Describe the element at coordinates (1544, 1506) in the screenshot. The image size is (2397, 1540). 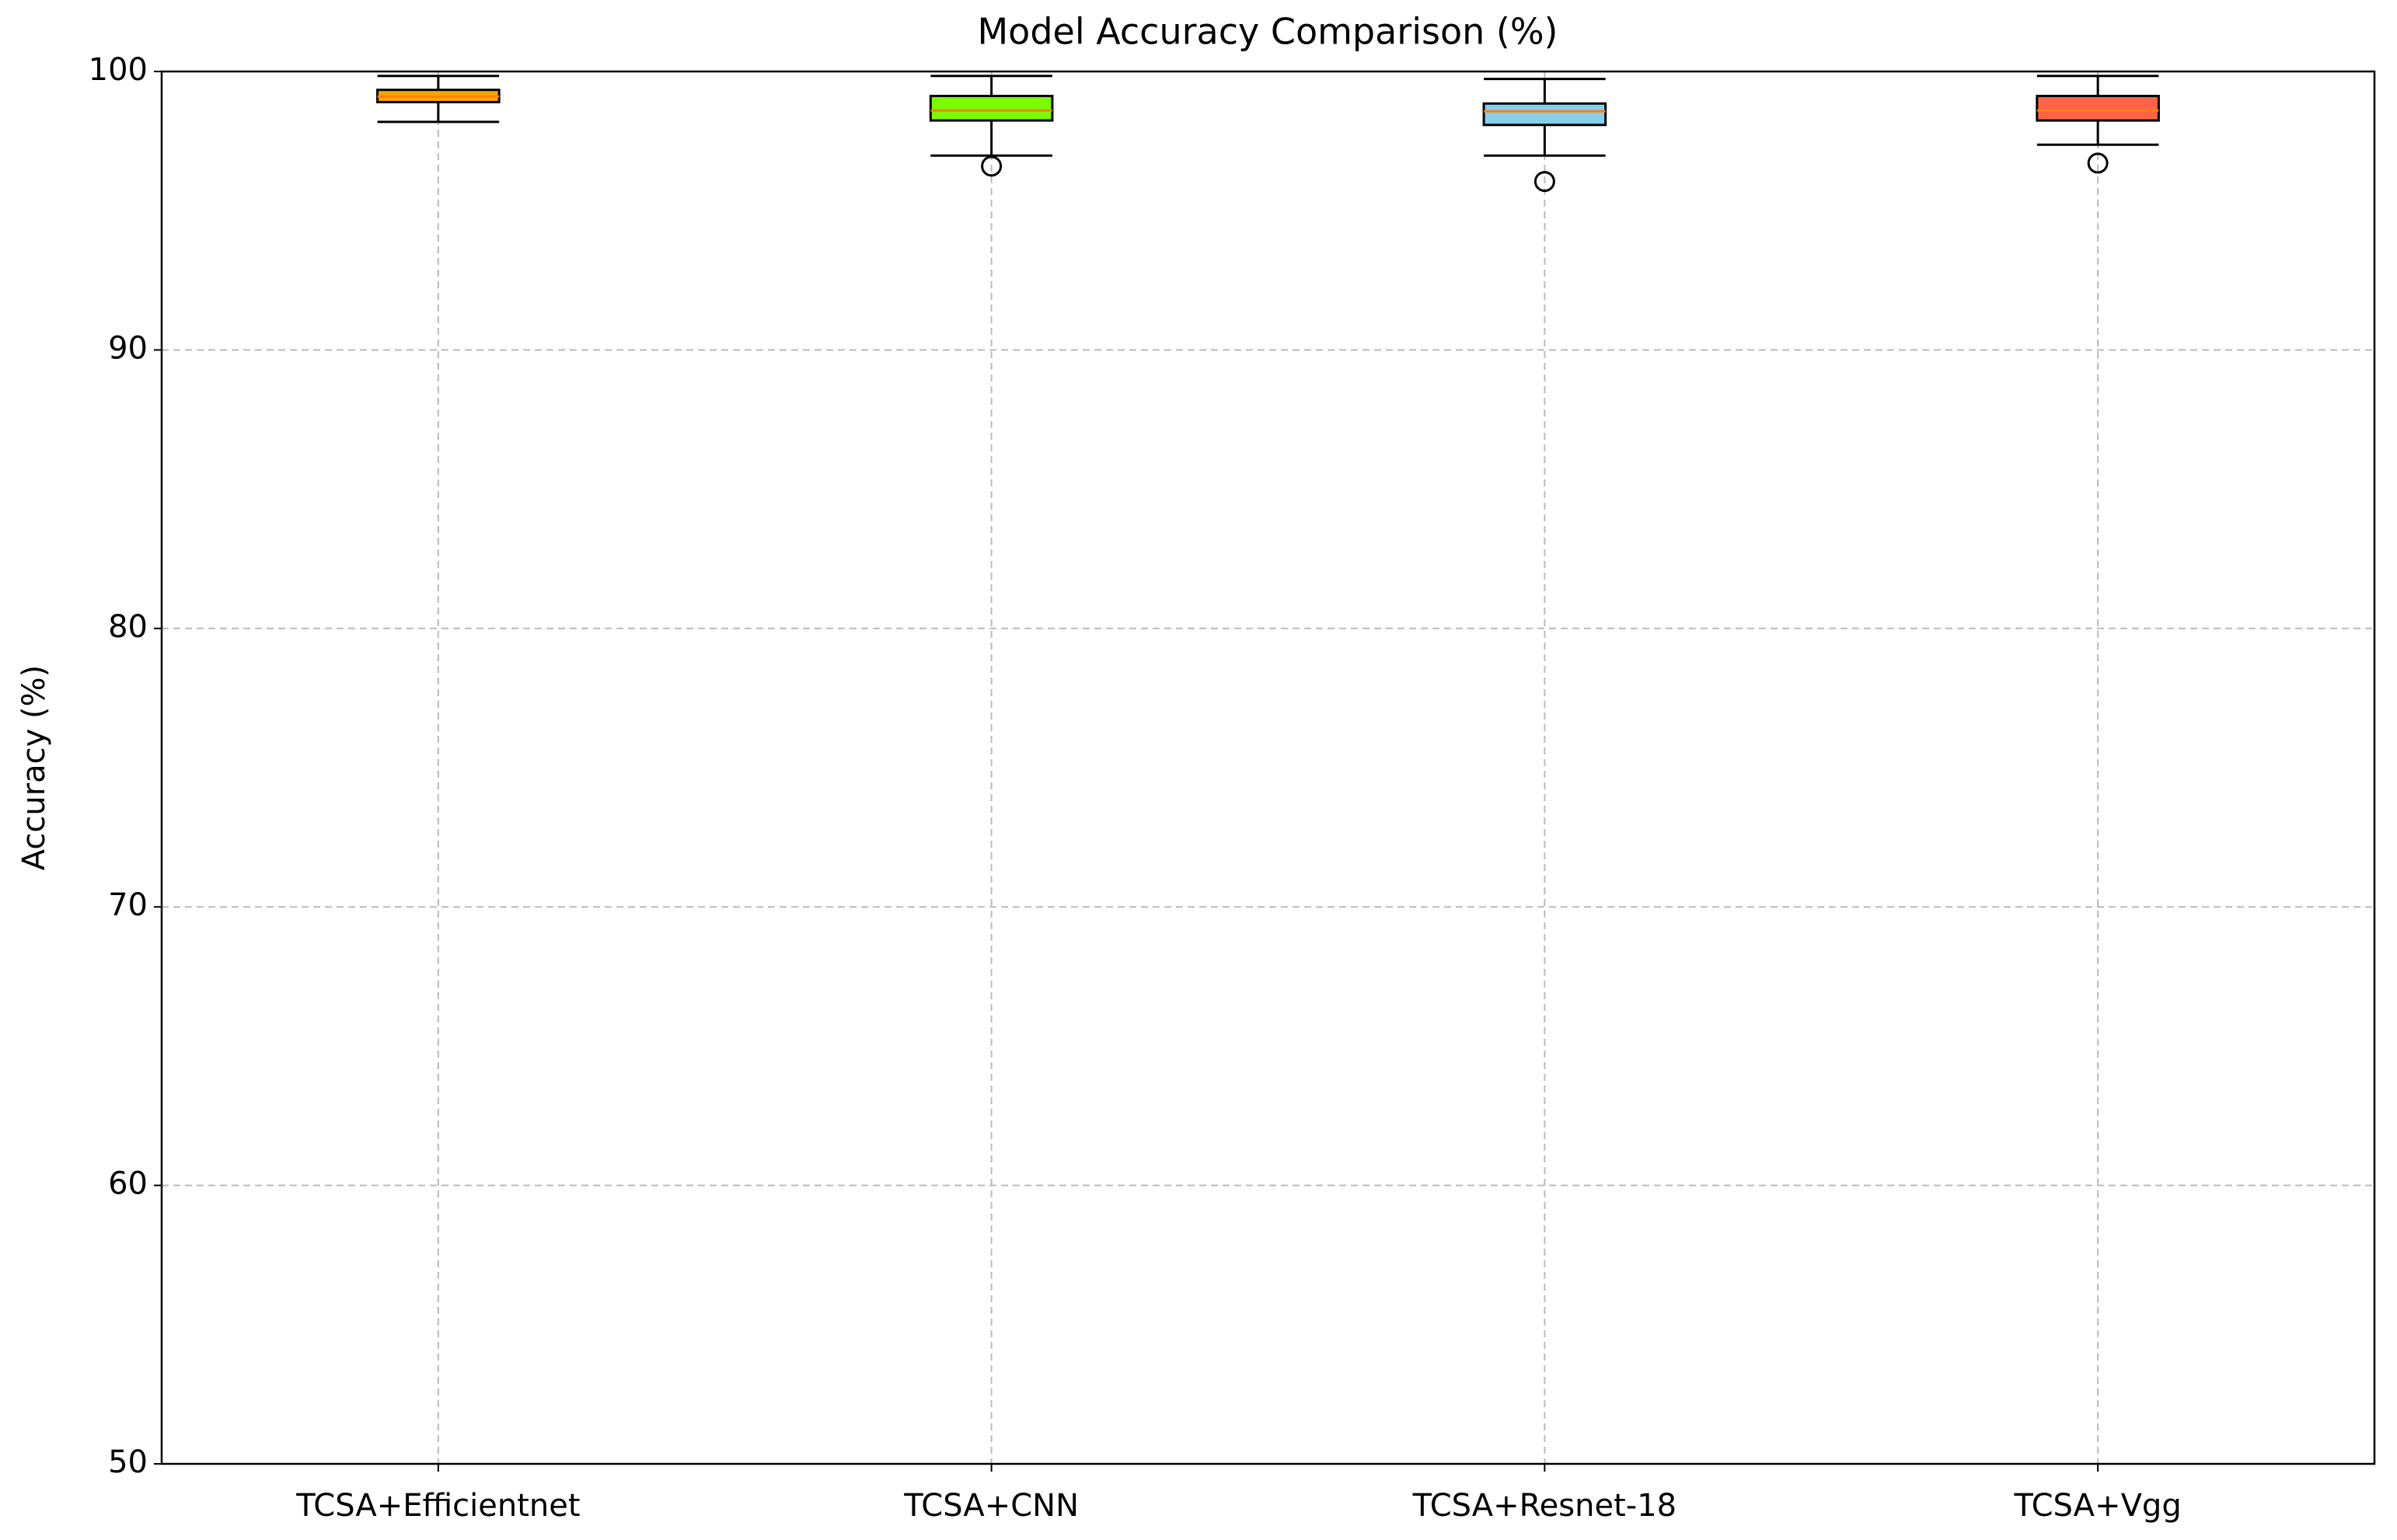
I see `x-tick-label: TCSA+Resnet-18` at that location.